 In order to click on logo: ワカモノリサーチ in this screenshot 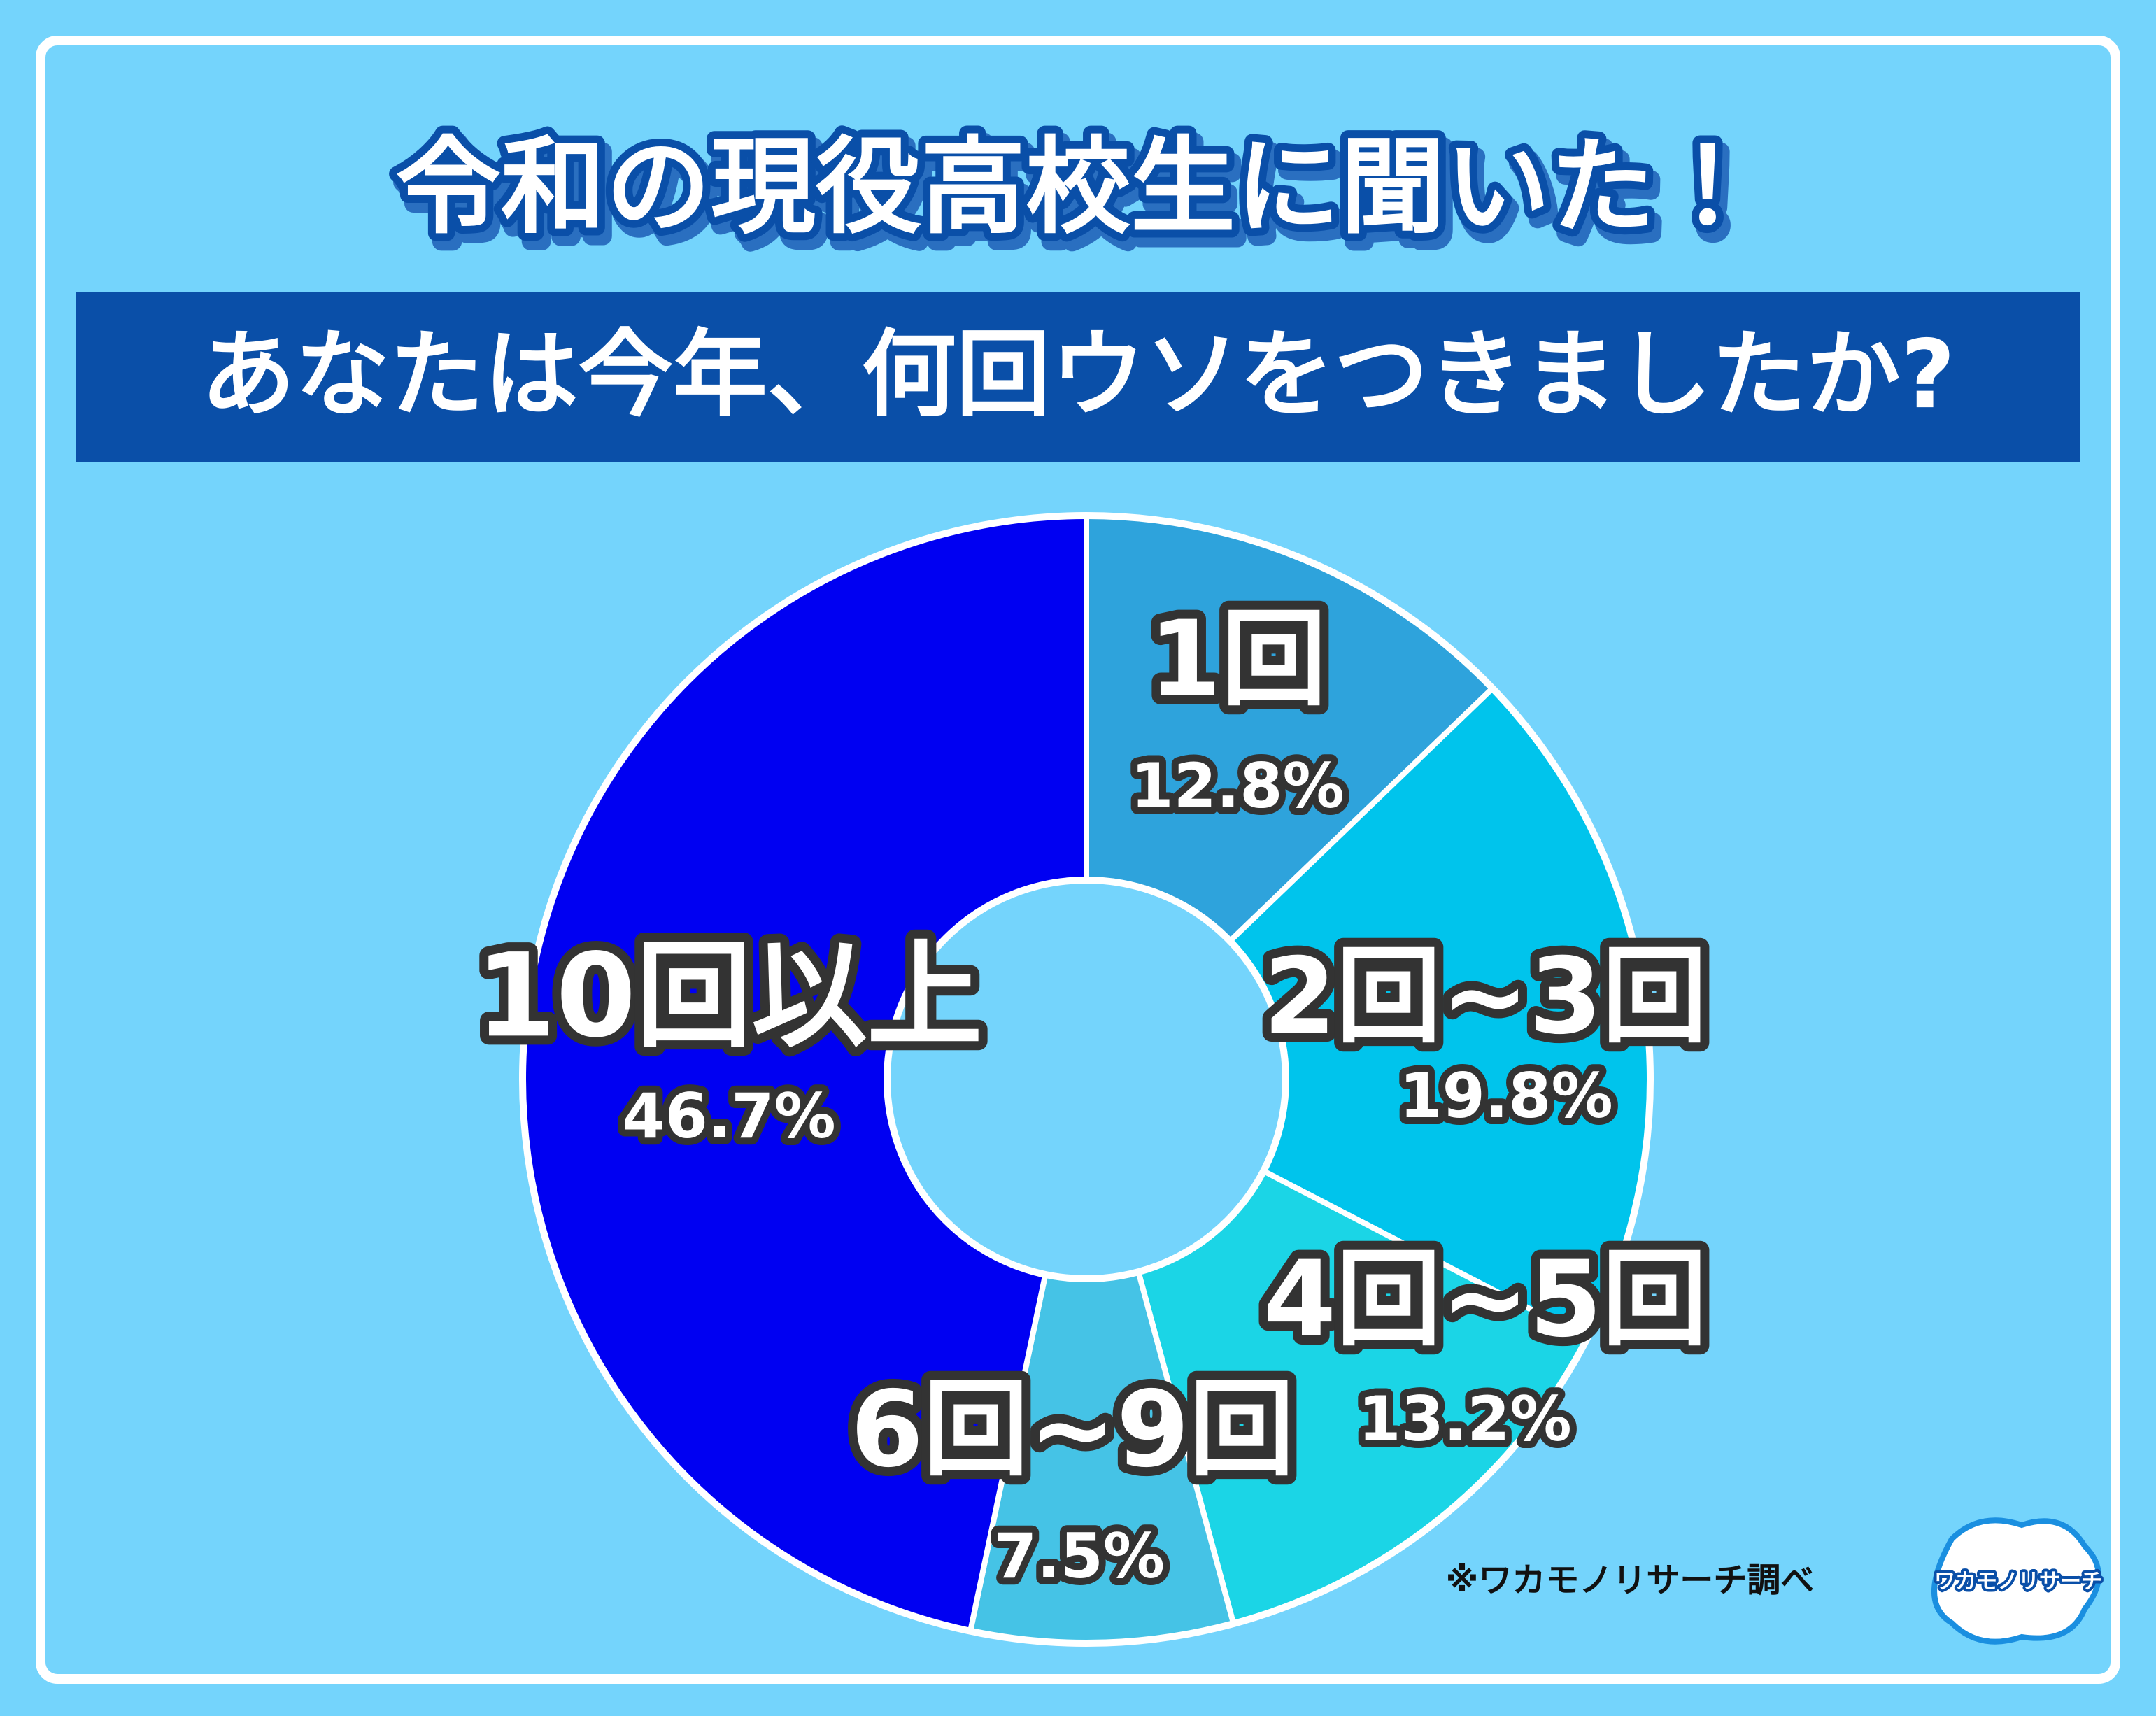, I will do `click(2018, 1581)`.